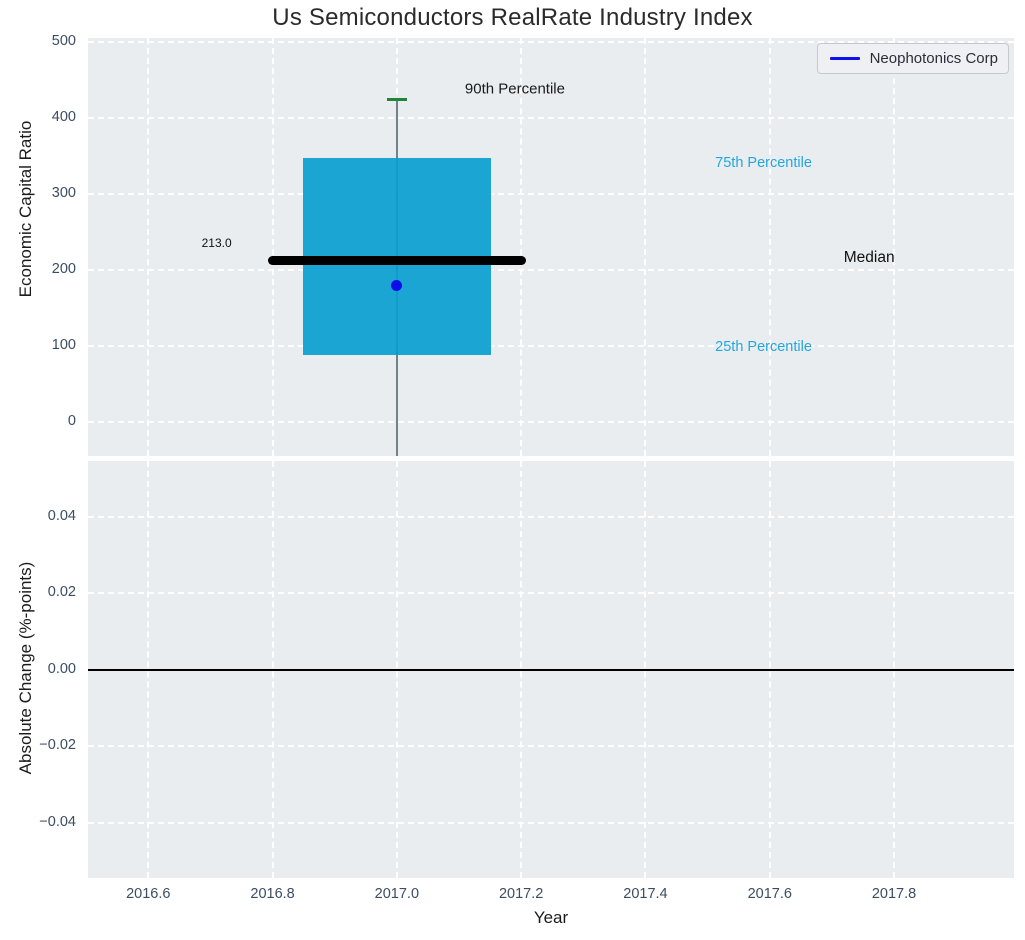 The image size is (1025, 940). What do you see at coordinates (57, 745) in the screenshot?
I see `y-tick-label: −0.02` at bounding box center [57, 745].